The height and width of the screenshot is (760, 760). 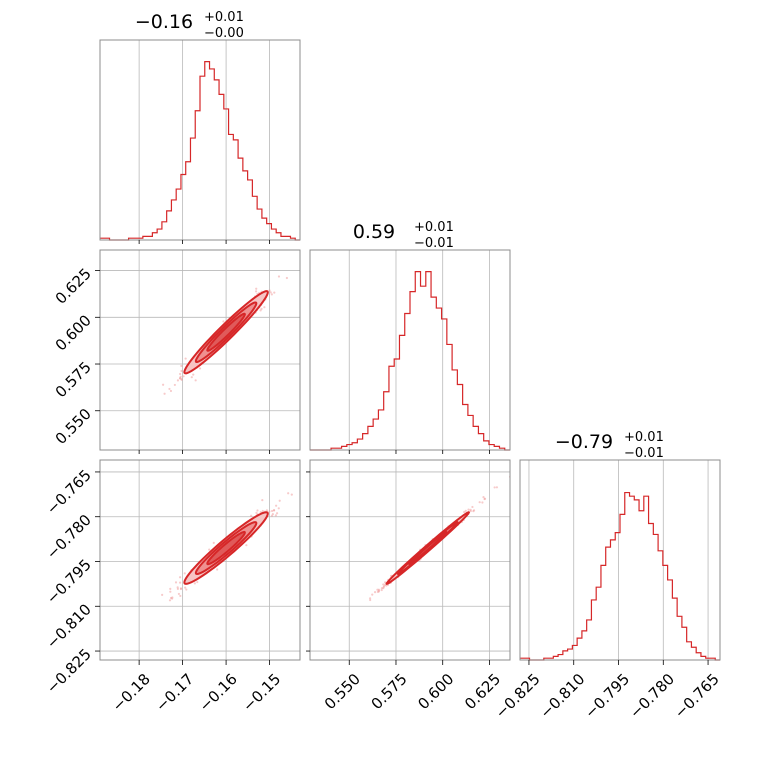 What do you see at coordinates (652, 696) in the screenshot?
I see `x-tick-label: −0.780` at bounding box center [652, 696].